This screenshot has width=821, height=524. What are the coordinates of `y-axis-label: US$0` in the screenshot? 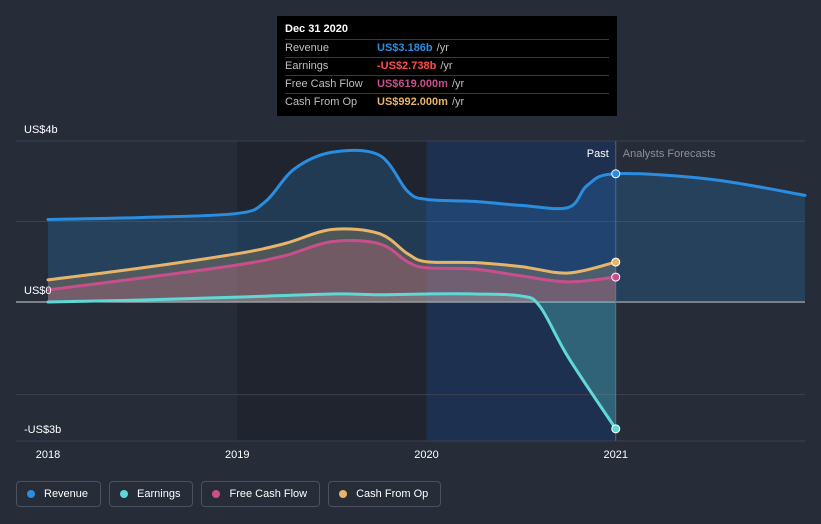 It's located at (38, 291).